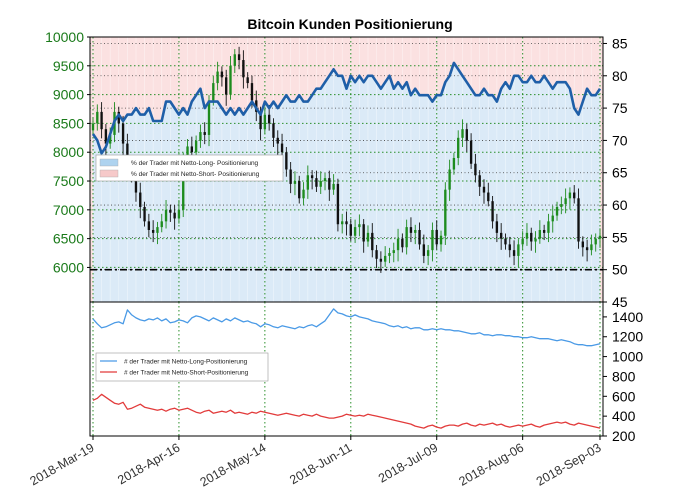 This screenshot has width=679, height=503. What do you see at coordinates (68, 267) in the screenshot?
I see `y-tick-label: 6000` at bounding box center [68, 267].